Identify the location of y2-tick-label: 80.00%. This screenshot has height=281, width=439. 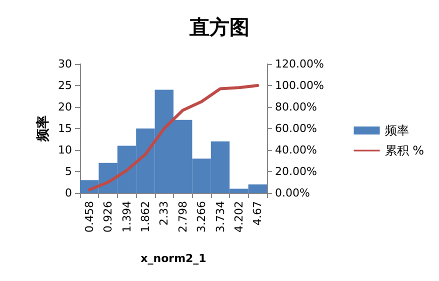
(296, 107).